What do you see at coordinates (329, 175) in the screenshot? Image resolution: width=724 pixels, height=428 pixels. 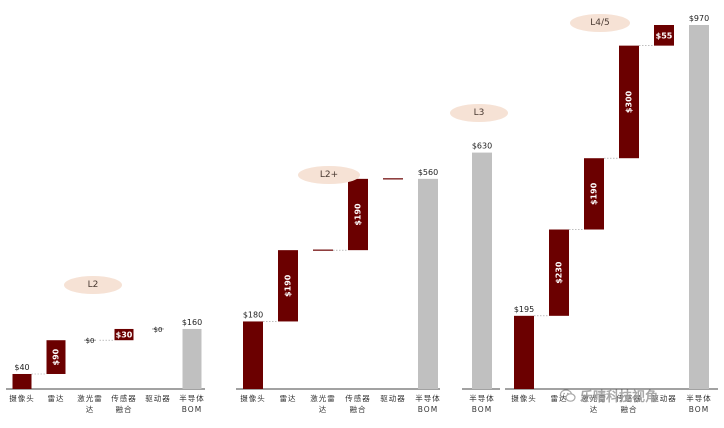 I see `level-badge: L2+` at bounding box center [329, 175].